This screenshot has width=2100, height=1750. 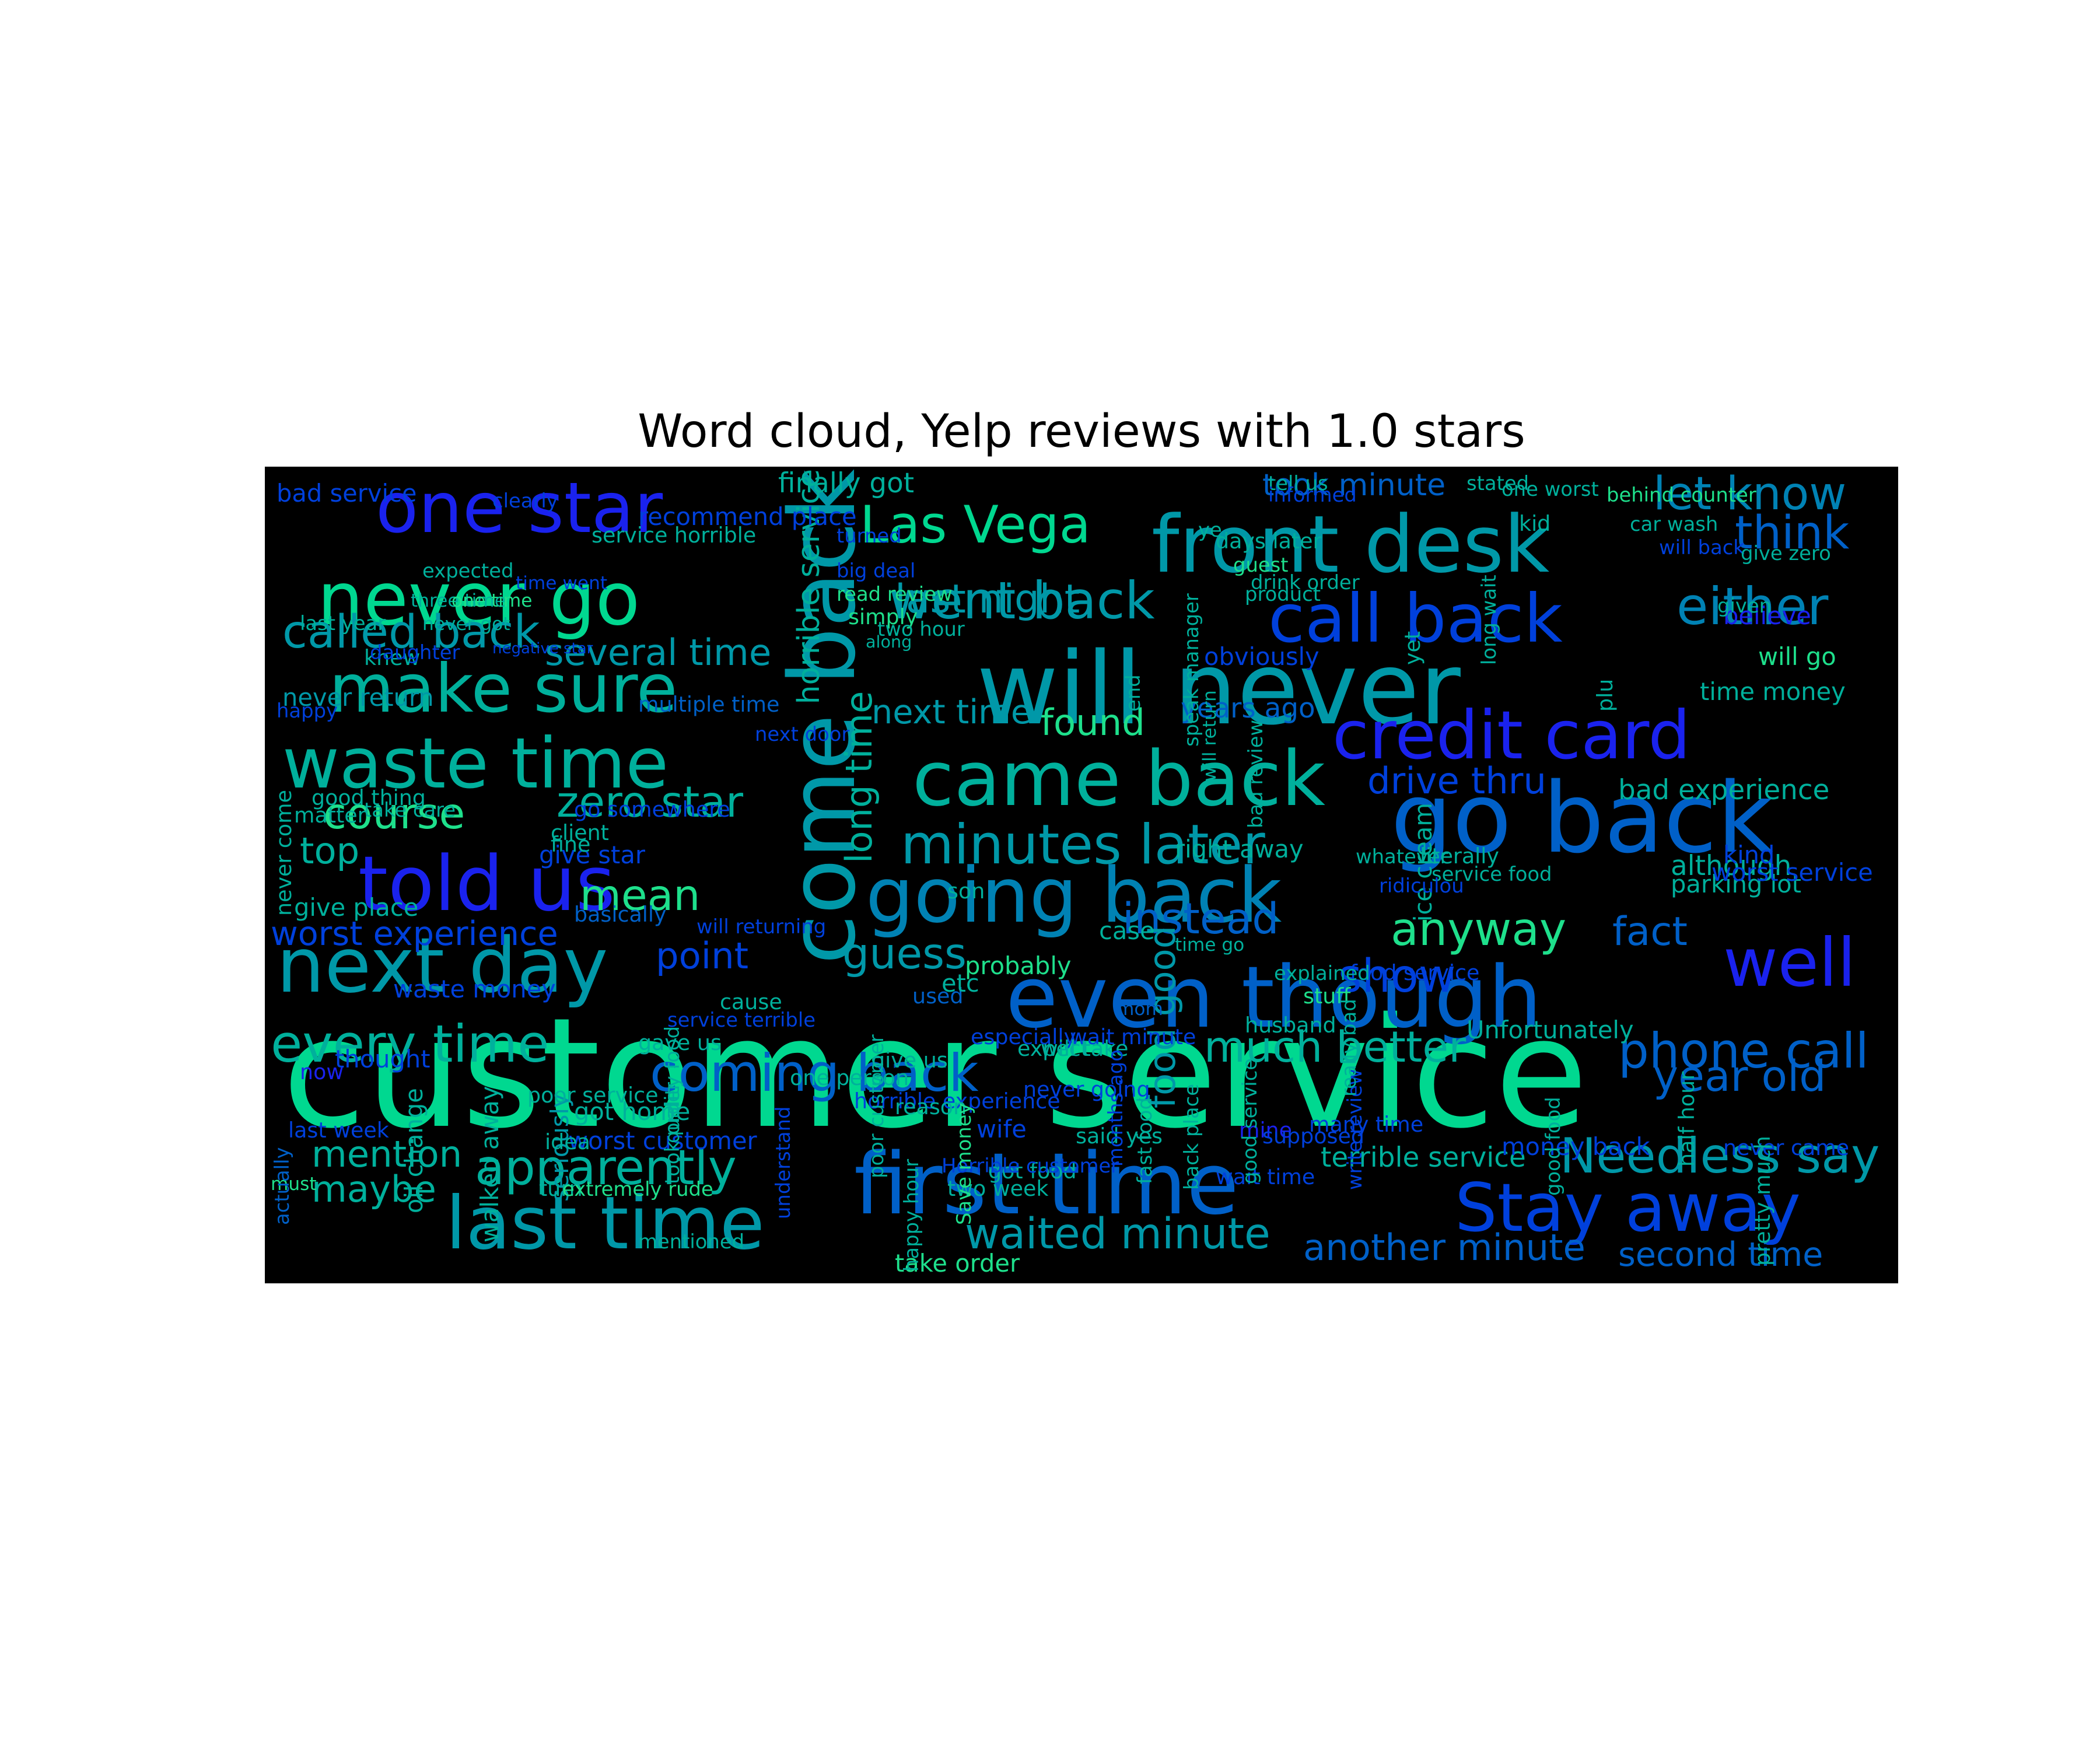 I want to click on word-husband: husband, so click(x=1290, y=1025).